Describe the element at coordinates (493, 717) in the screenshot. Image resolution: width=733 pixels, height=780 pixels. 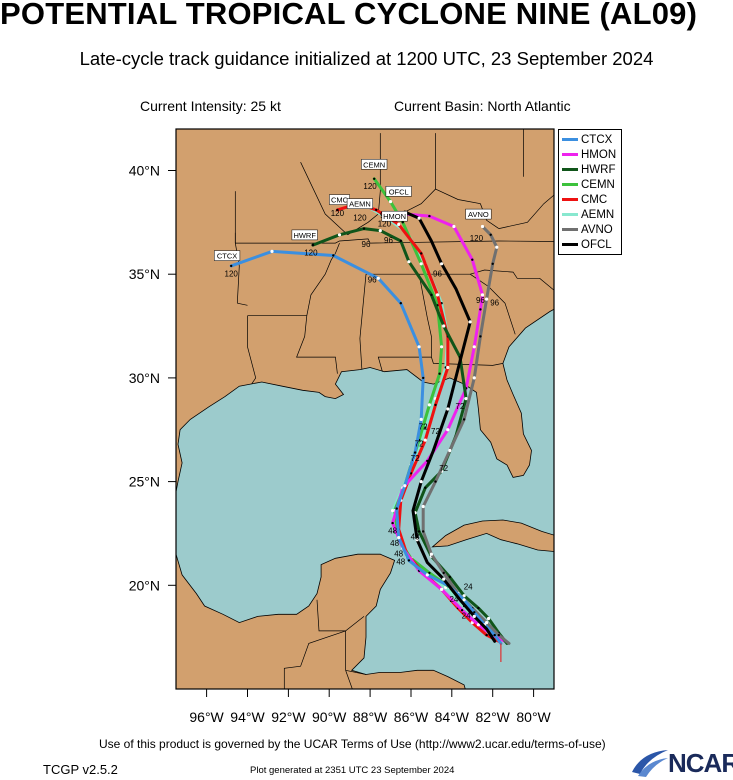
I see `lon-tick-label: 82°W` at that location.